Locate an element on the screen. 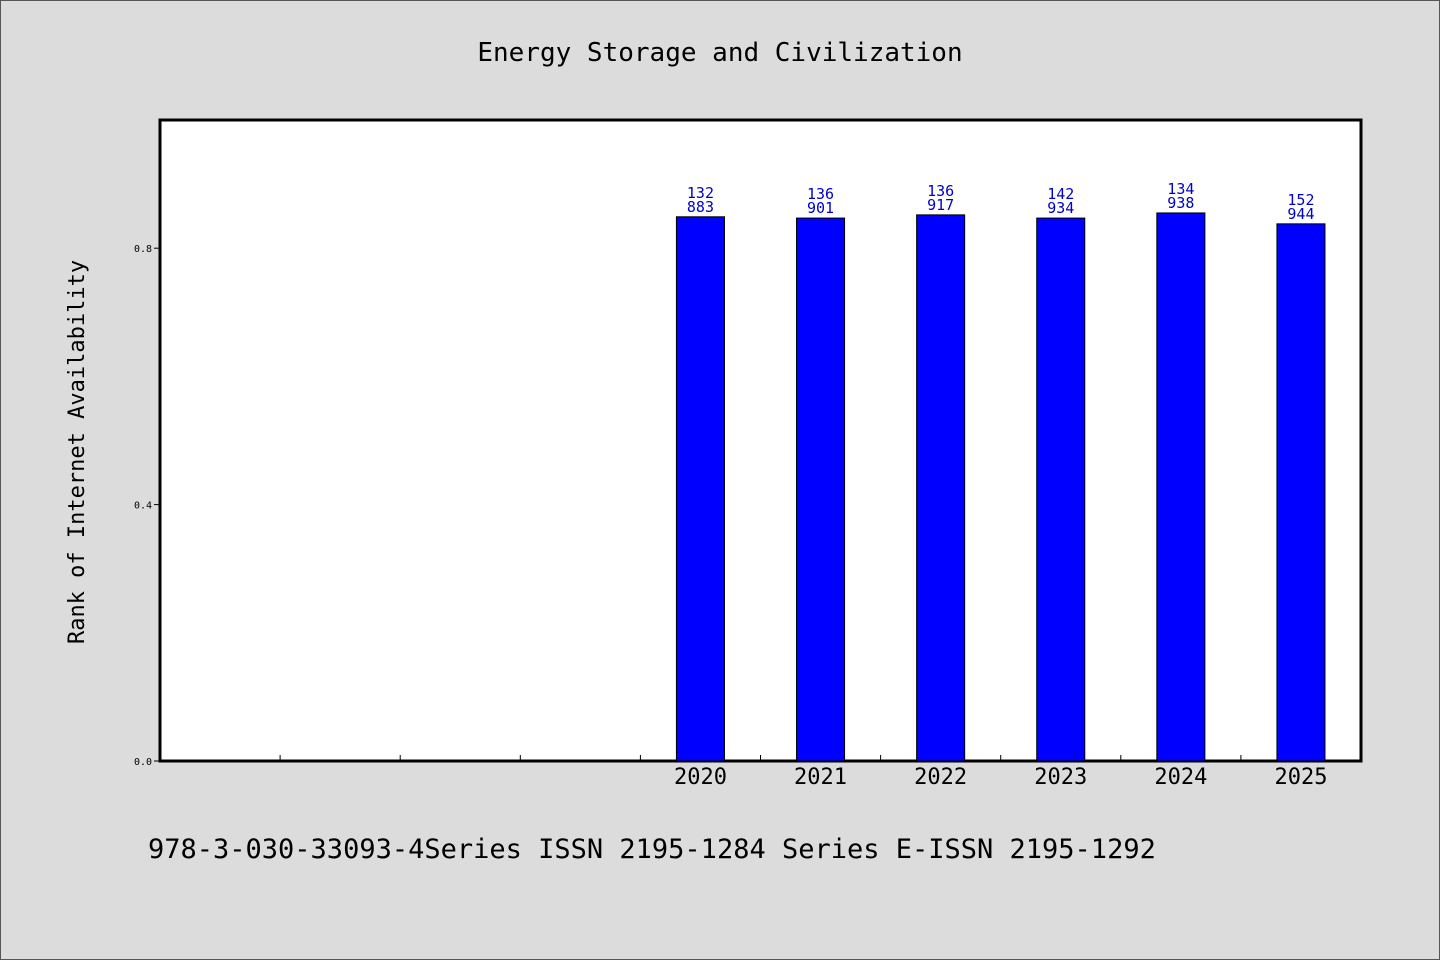 The image size is (1440, 960). data-label-top: 134 is located at coordinates (1180, 189).